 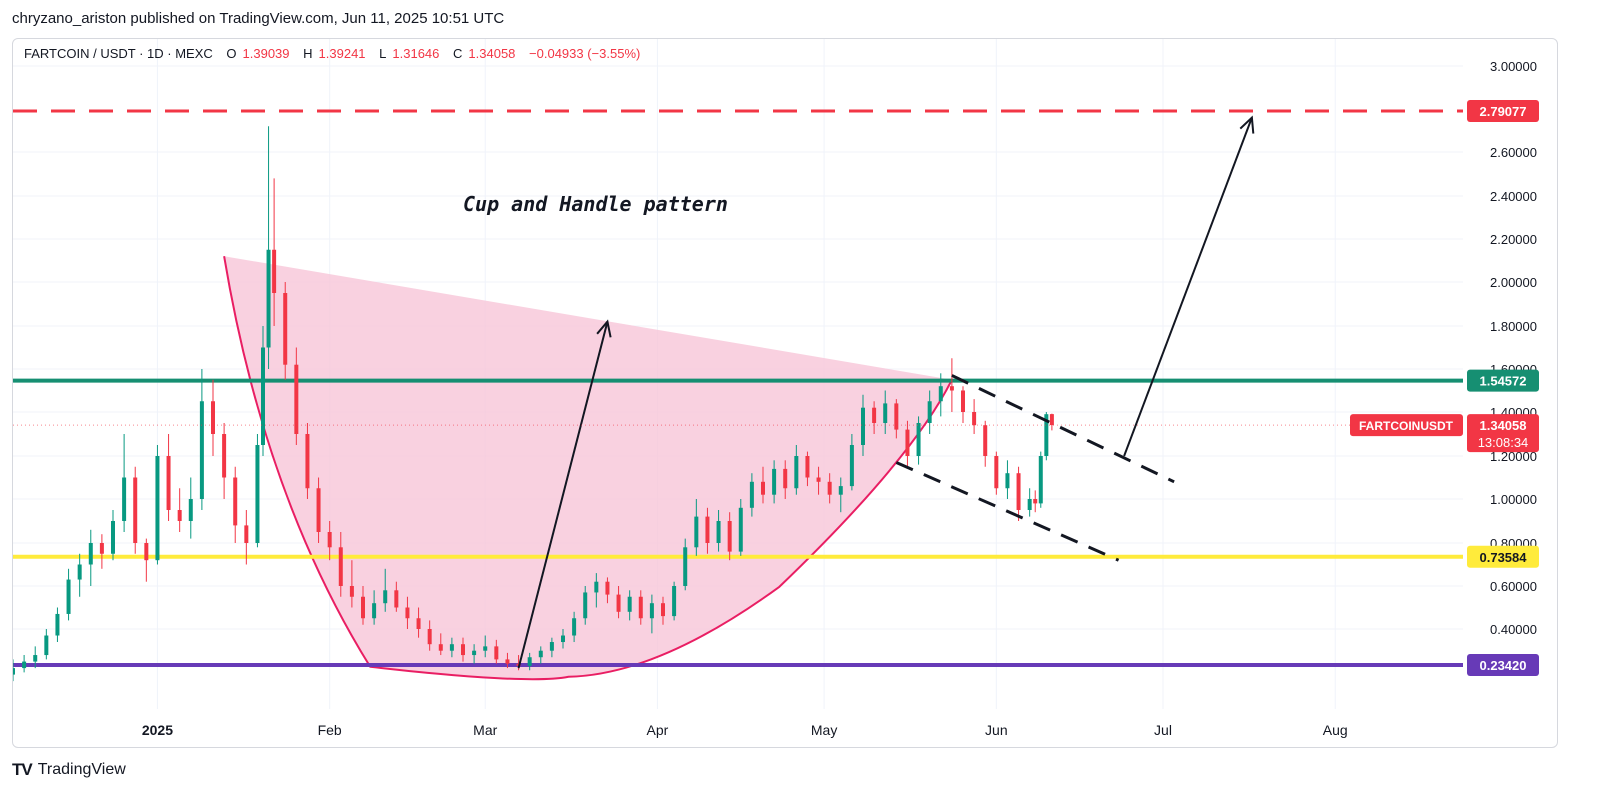 I want to click on y-tick-label: 2.00000, so click(x=1513, y=282).